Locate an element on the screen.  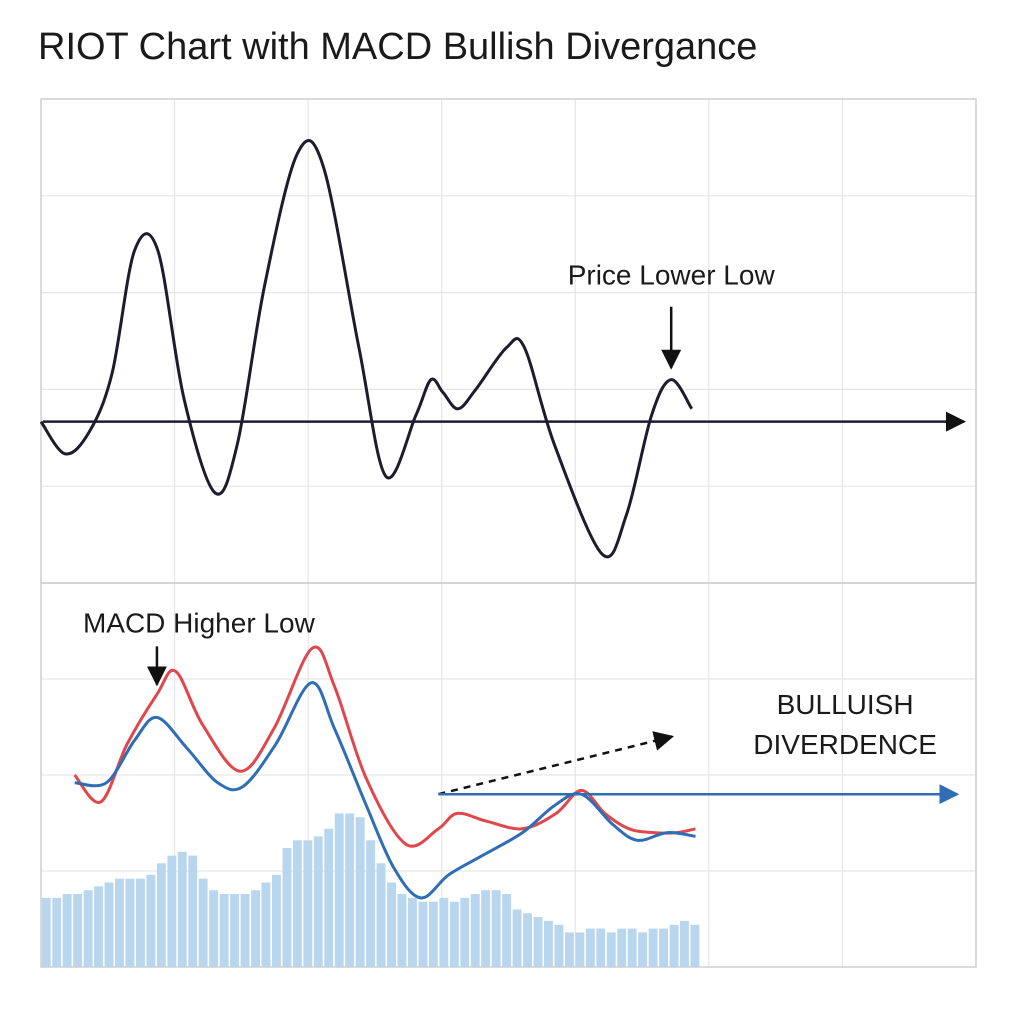
price-lower-low-label: Price Lower Low is located at coordinates (672, 275).